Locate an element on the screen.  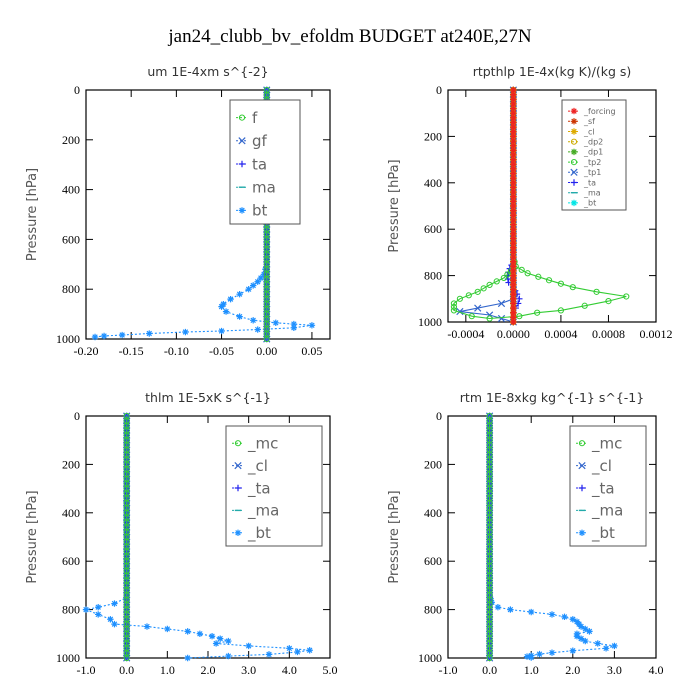
x-tick-label: 0.00 is located at coordinates (266, 351).